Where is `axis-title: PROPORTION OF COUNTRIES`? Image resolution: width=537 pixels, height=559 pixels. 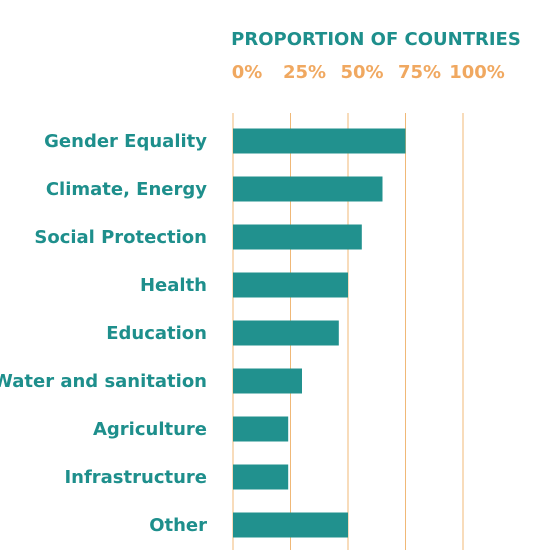 axis-title: PROPORTION OF COUNTRIES is located at coordinates (376, 39).